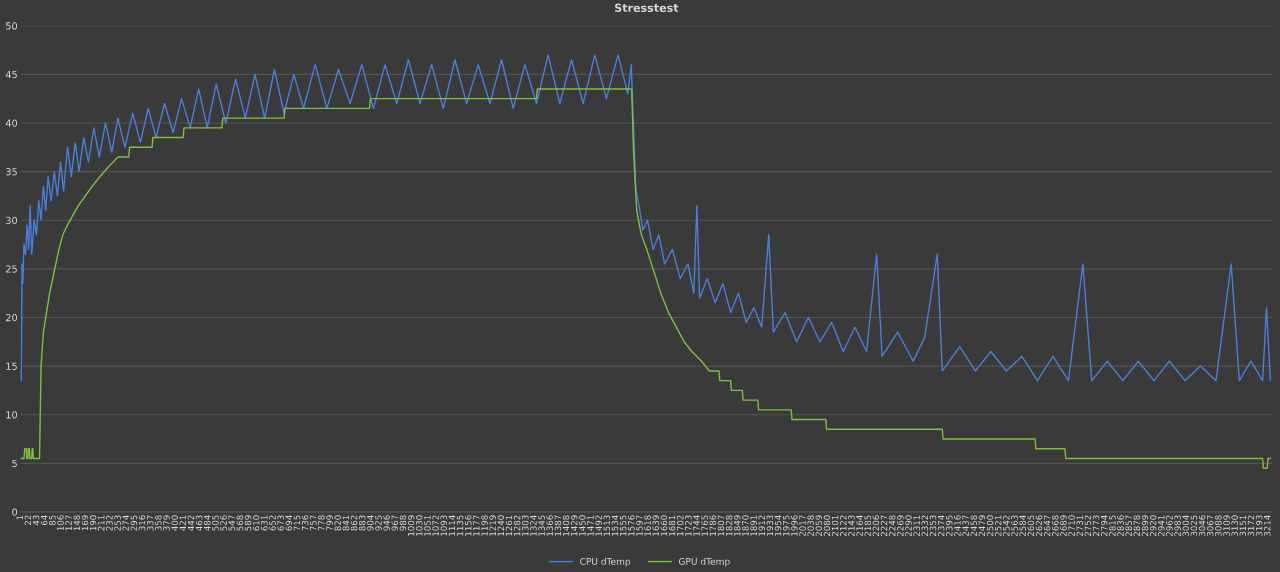 This screenshot has width=1280, height=572. I want to click on y-tick-label: 10, so click(12, 415).